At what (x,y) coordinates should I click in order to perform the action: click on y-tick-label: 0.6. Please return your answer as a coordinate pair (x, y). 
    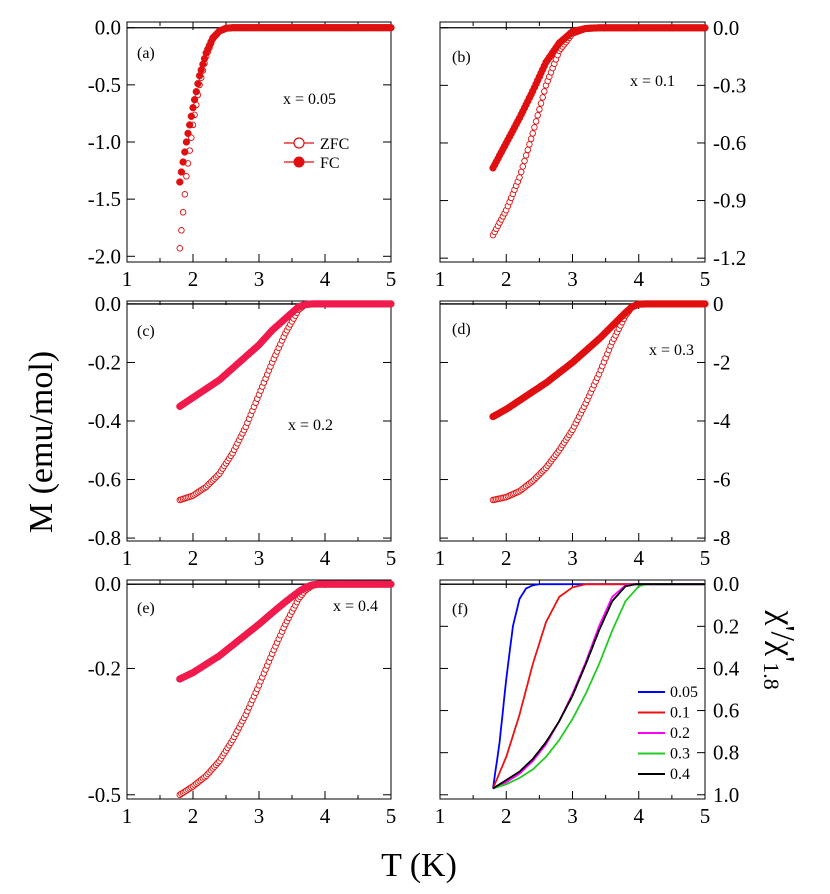
    Looking at the image, I should click on (726, 711).